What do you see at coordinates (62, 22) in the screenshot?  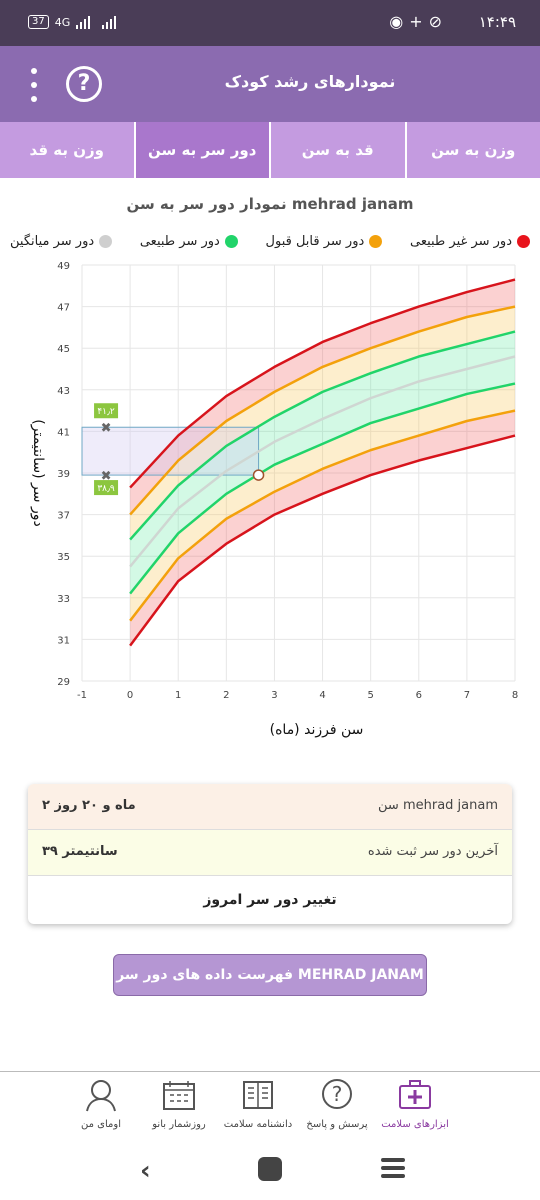 I see `network-label: 4G` at bounding box center [62, 22].